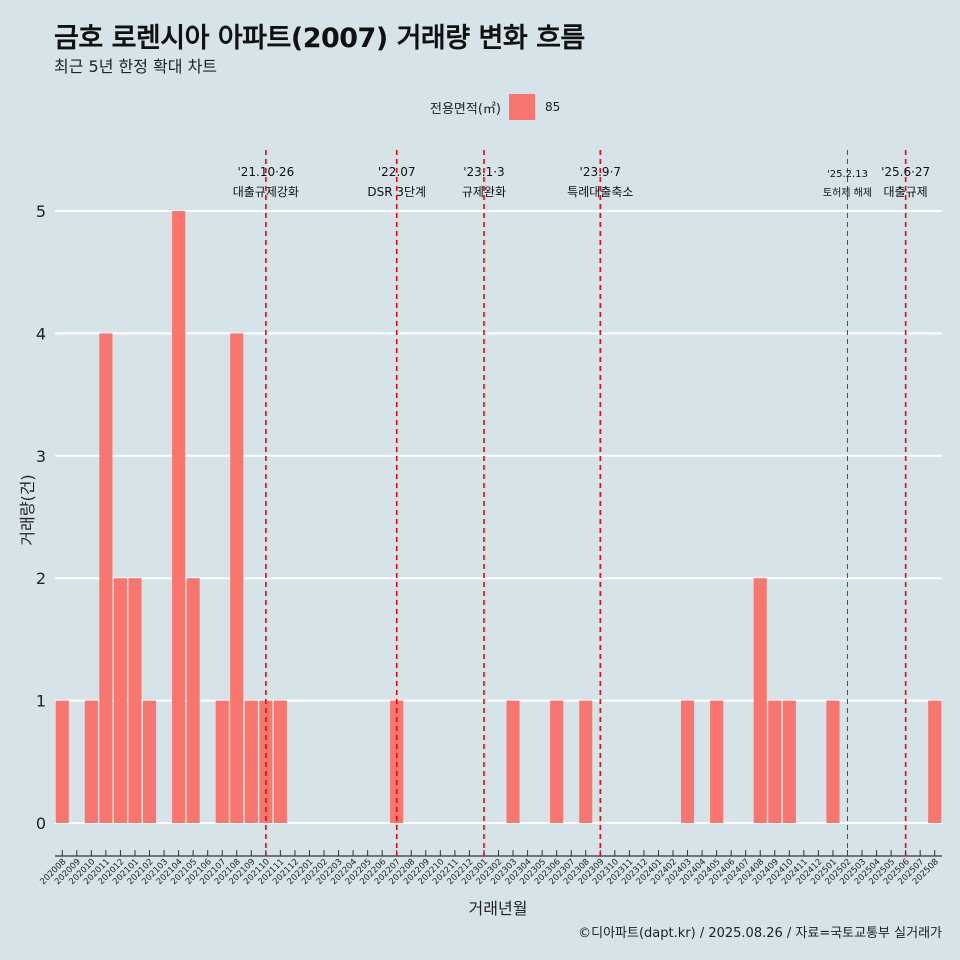 Image resolution: width=960 pixels, height=960 pixels. Describe the element at coordinates (136, 66) in the screenshot. I see `chart-subtitle: 최근 5년 한정 확대 차트` at that location.